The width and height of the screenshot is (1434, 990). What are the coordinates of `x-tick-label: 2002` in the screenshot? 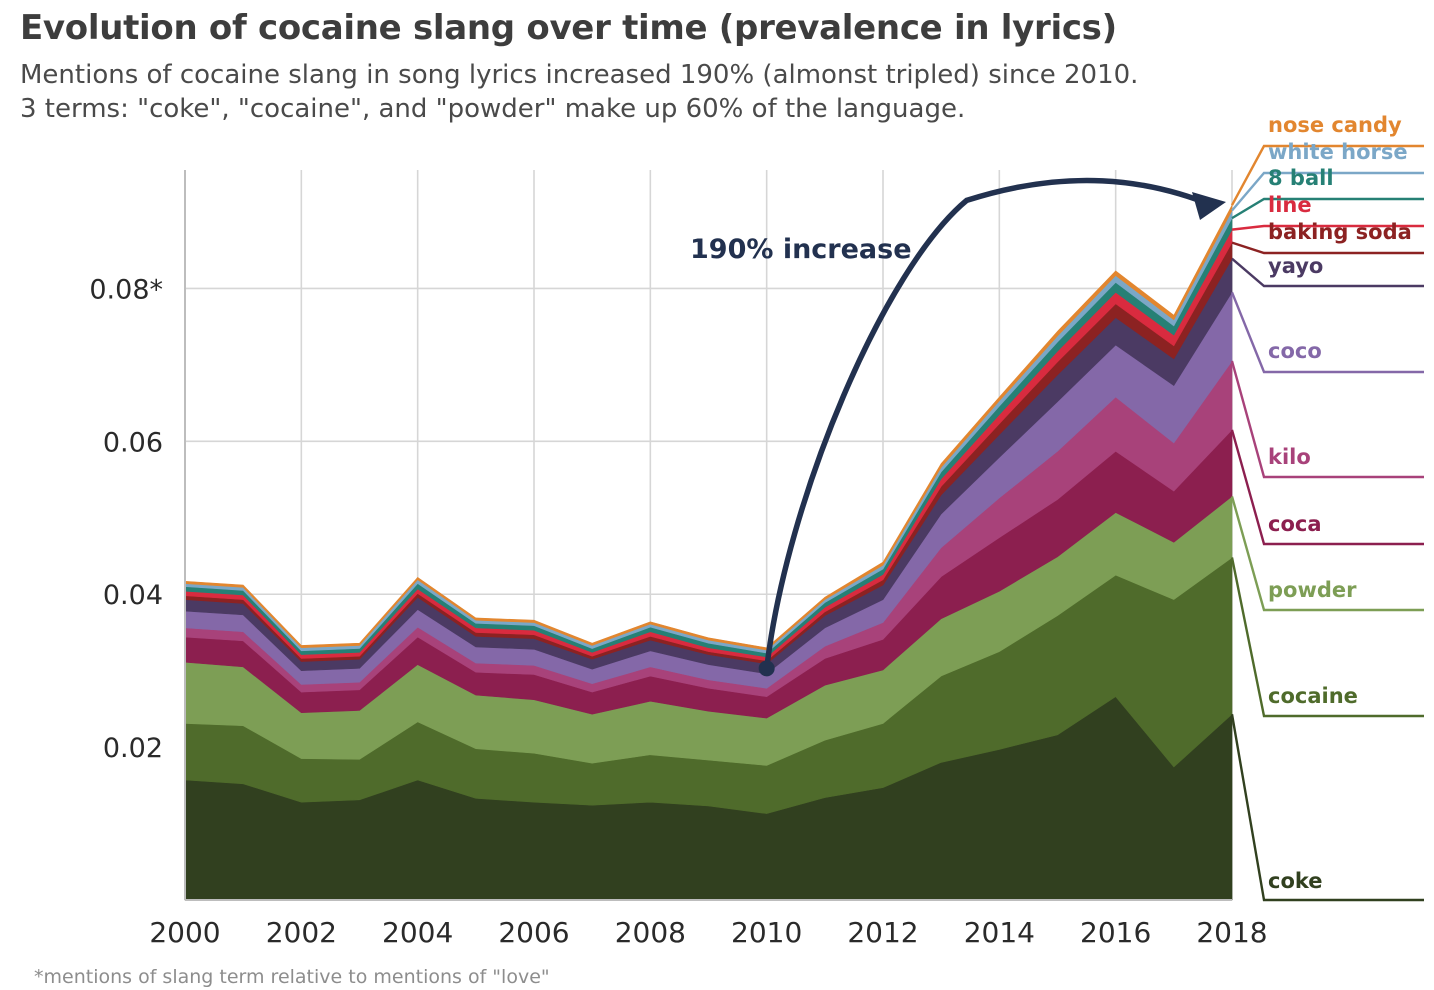 It's located at (301, 932).